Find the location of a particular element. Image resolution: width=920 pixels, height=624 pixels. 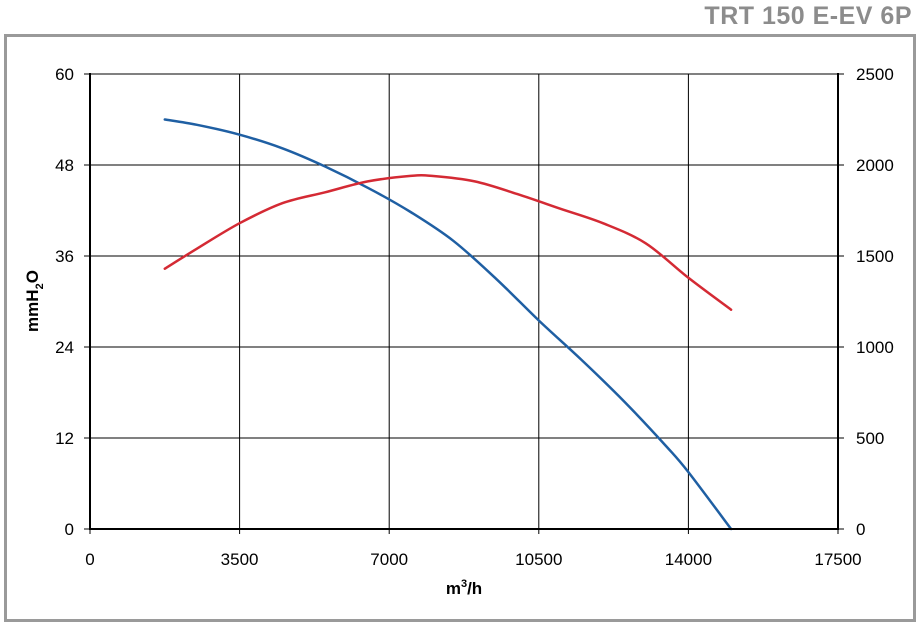

y-right-tick-label: 2500 is located at coordinates (875, 74).